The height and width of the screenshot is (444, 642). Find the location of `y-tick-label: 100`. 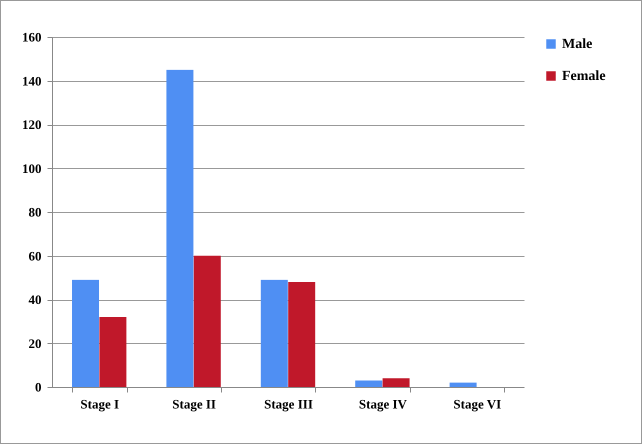

y-tick-label: 100 is located at coordinates (32, 168).